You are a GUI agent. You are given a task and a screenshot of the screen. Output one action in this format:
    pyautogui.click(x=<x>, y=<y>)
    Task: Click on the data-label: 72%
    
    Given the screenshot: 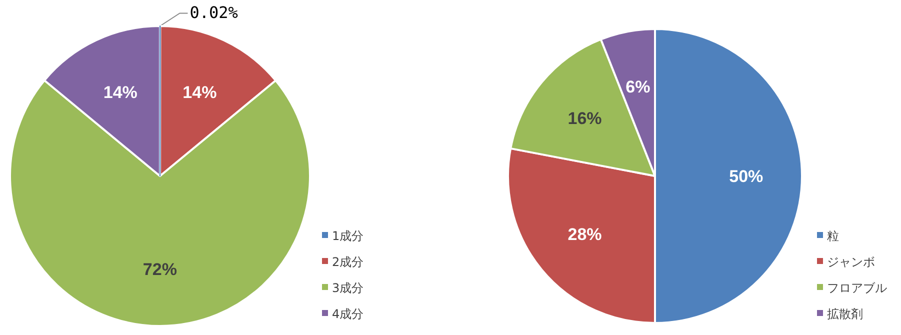 What is the action you would take?
    pyautogui.click(x=159, y=269)
    